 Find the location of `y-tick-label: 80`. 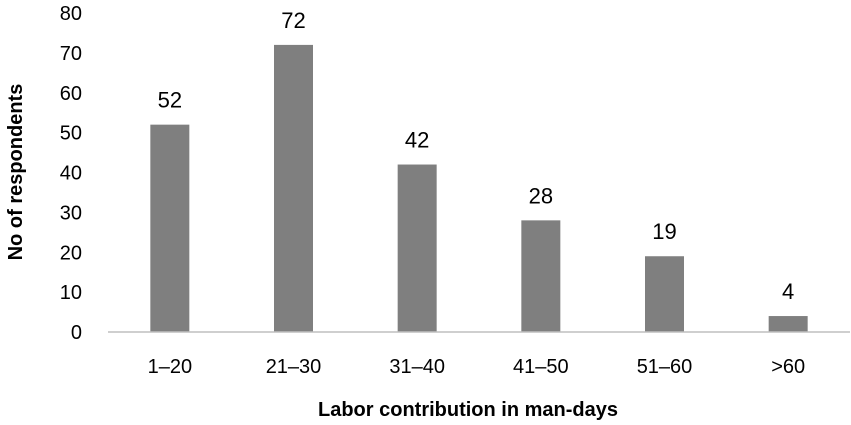

y-tick-label: 80 is located at coordinates (71, 14).